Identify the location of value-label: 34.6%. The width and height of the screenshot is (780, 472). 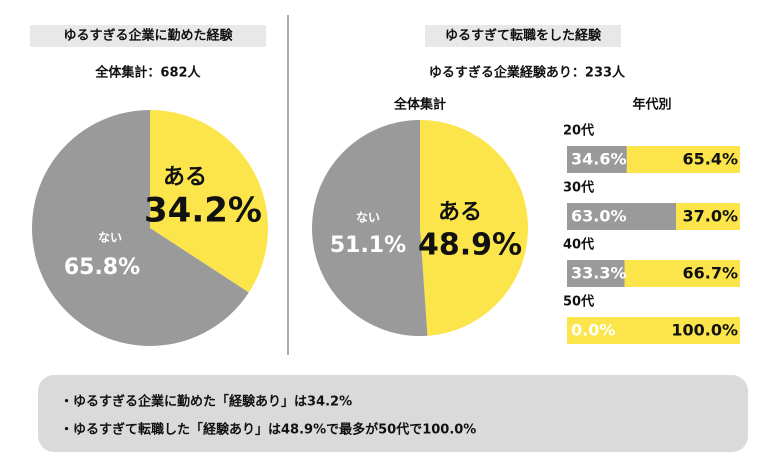
(599, 159).